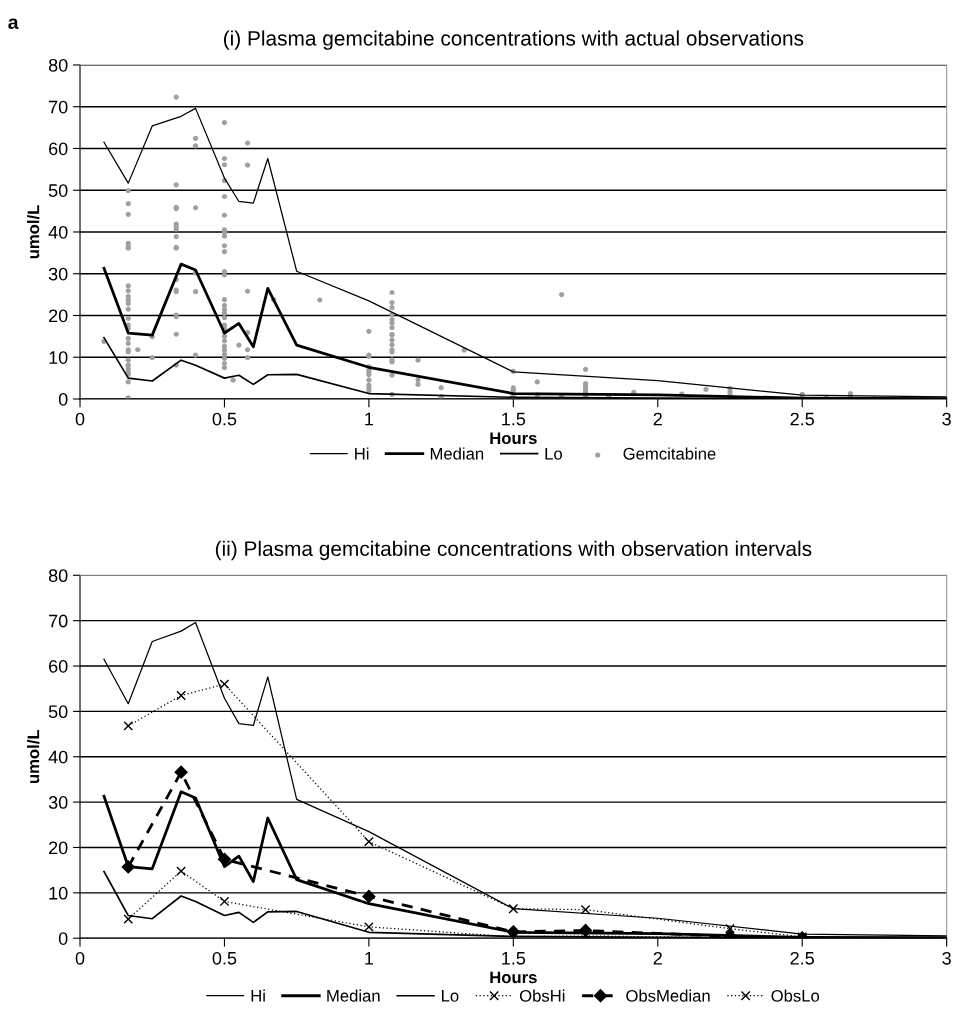  I want to click on legend-label: ObsMedian, so click(668, 995).